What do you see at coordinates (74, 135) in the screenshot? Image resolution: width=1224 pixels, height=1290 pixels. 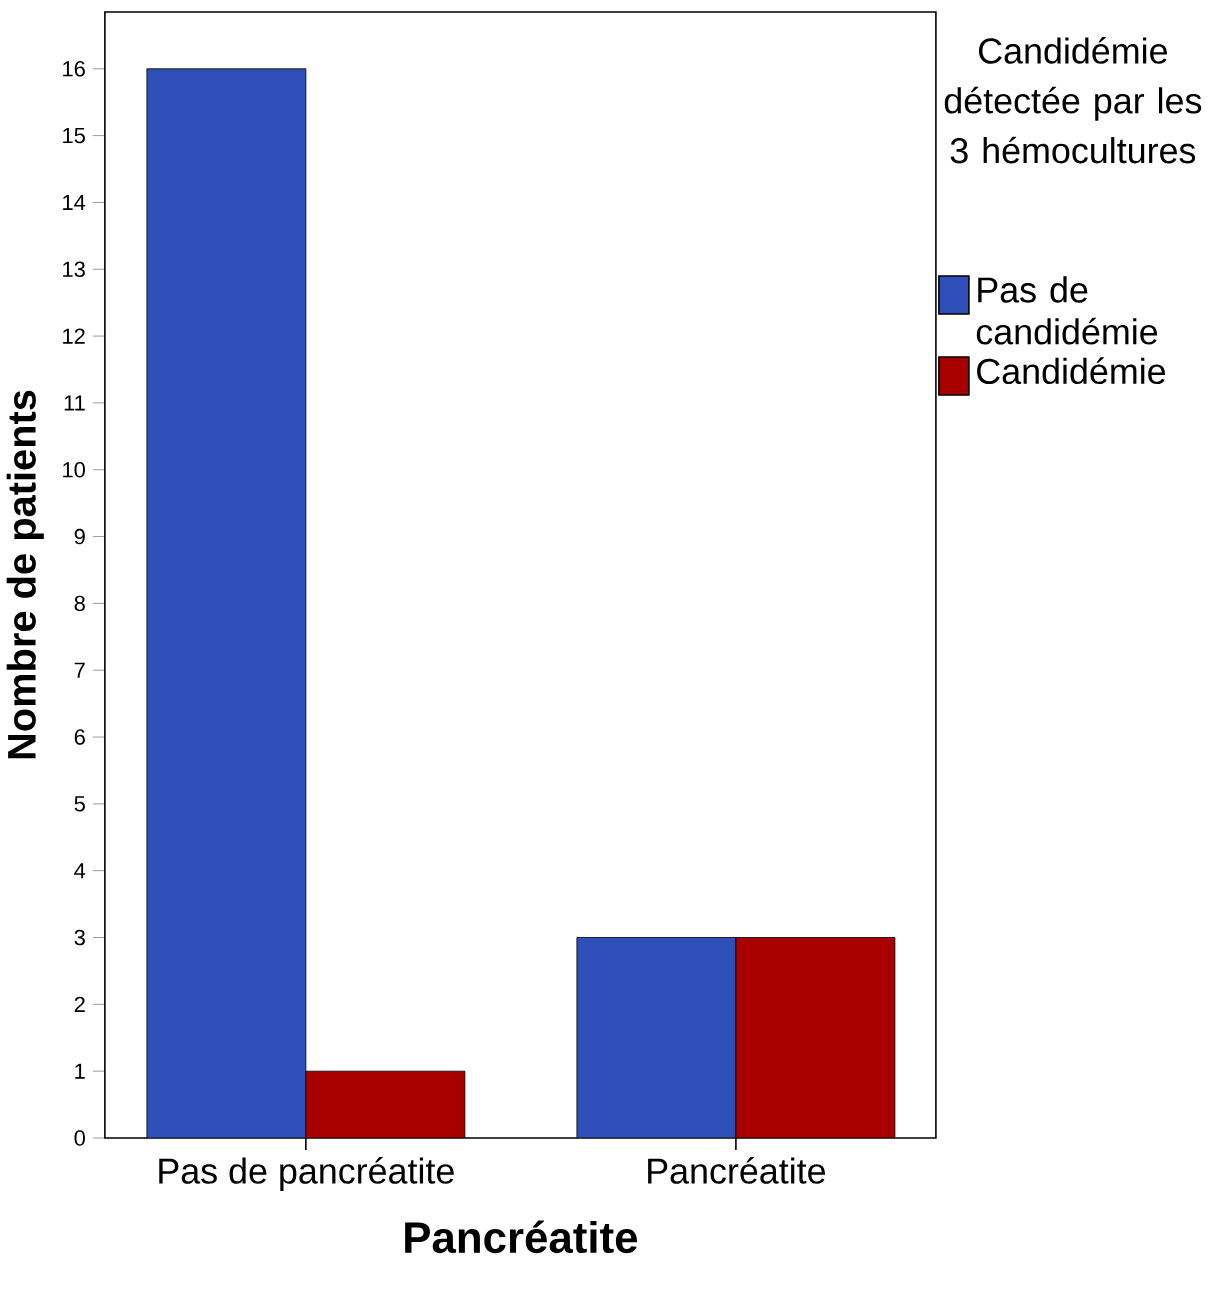 I see `y-tick-label: 15` at bounding box center [74, 135].